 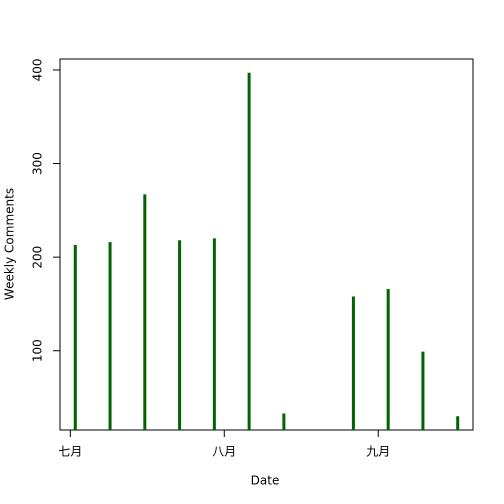 I want to click on x-axis-title: Date, so click(x=265, y=481).